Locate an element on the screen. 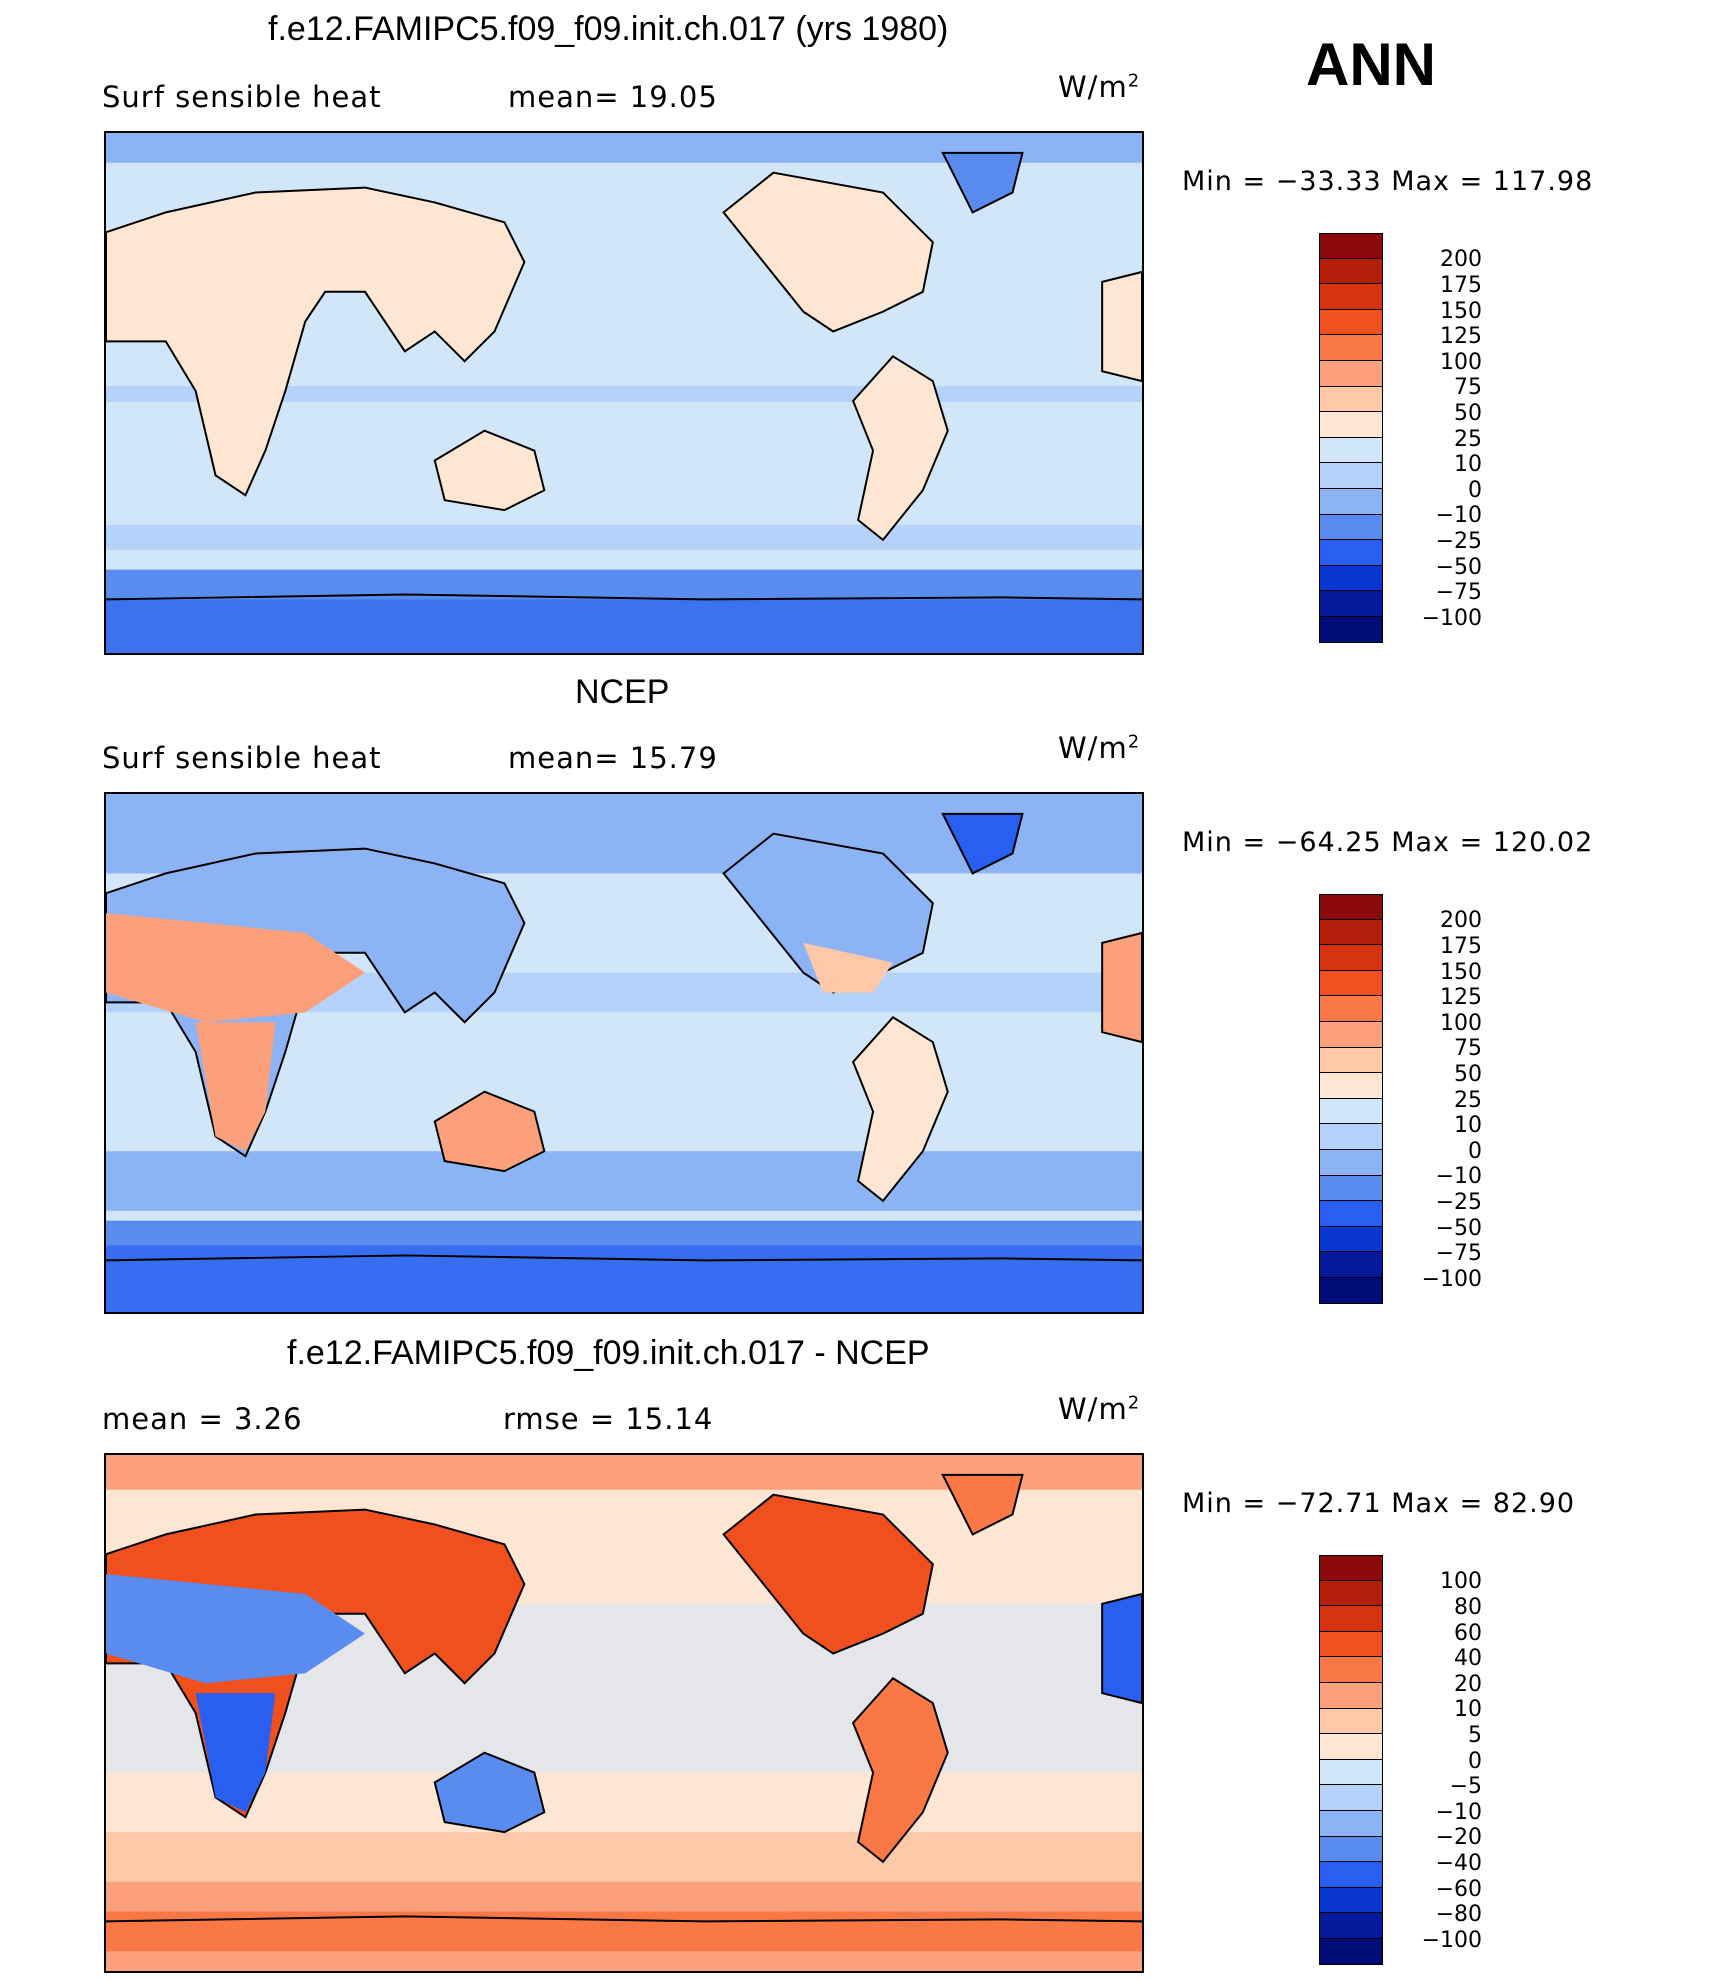 The width and height of the screenshot is (1710, 1979). colorbar-label: −40 is located at coordinates (1458, 1863).